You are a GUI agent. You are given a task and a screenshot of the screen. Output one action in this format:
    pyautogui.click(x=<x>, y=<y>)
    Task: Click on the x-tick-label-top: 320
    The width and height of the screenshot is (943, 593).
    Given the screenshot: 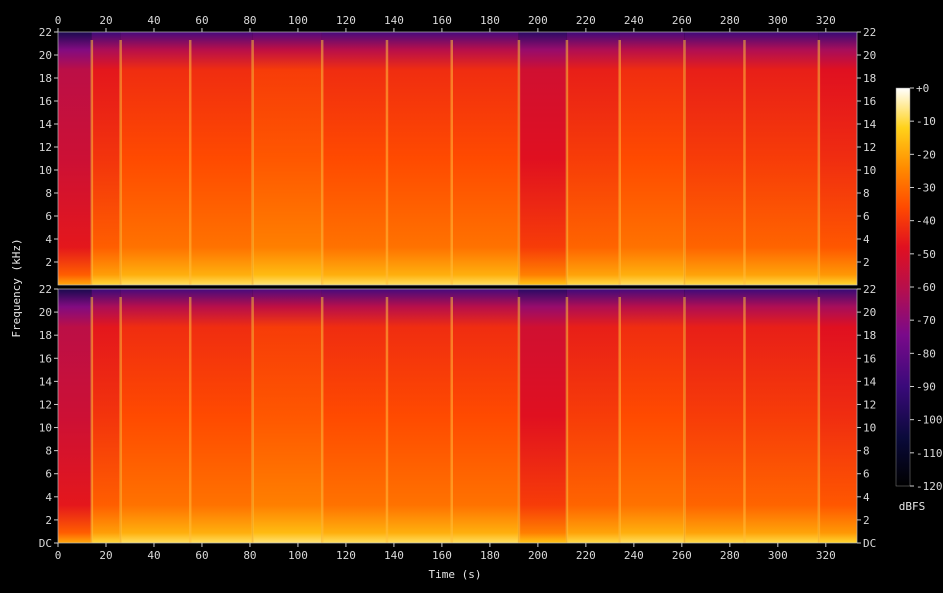 What is the action you would take?
    pyautogui.click(x=826, y=20)
    